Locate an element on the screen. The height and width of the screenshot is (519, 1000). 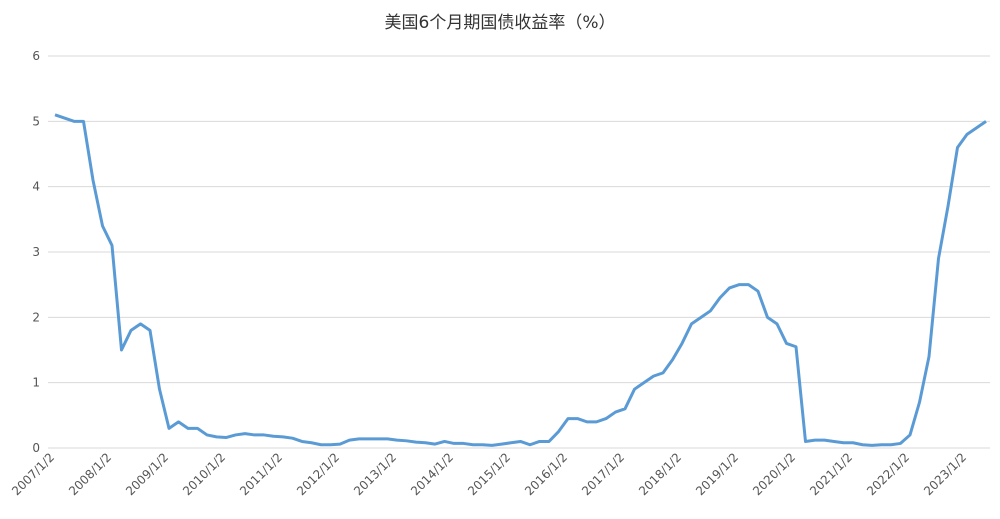
x-tick-label: 2019/1/2 is located at coordinates (717, 474).